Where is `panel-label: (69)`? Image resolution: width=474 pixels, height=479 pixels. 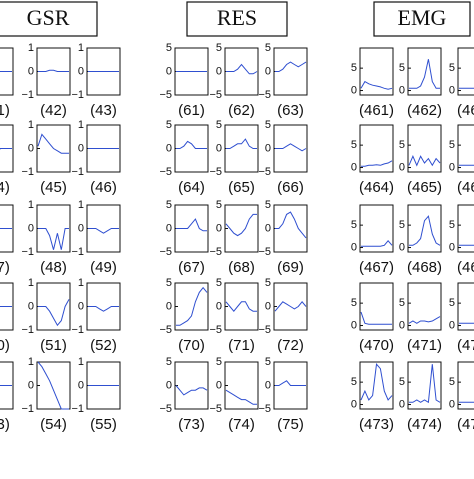
panel-label: (69) is located at coordinates (290, 267).